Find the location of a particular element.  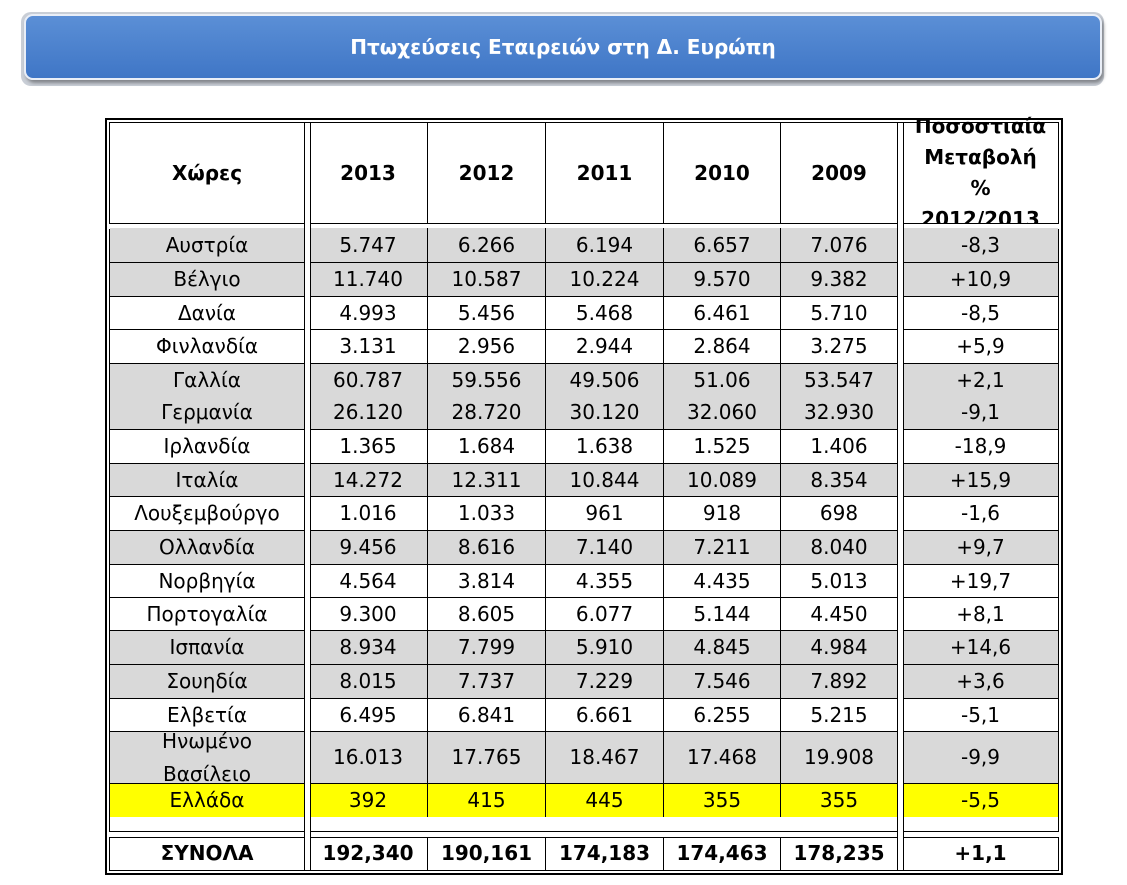

table-row: Ελβετία 6.495 6.841 6.661 6.255 5.215 -5,1 is located at coordinates (584, 714).